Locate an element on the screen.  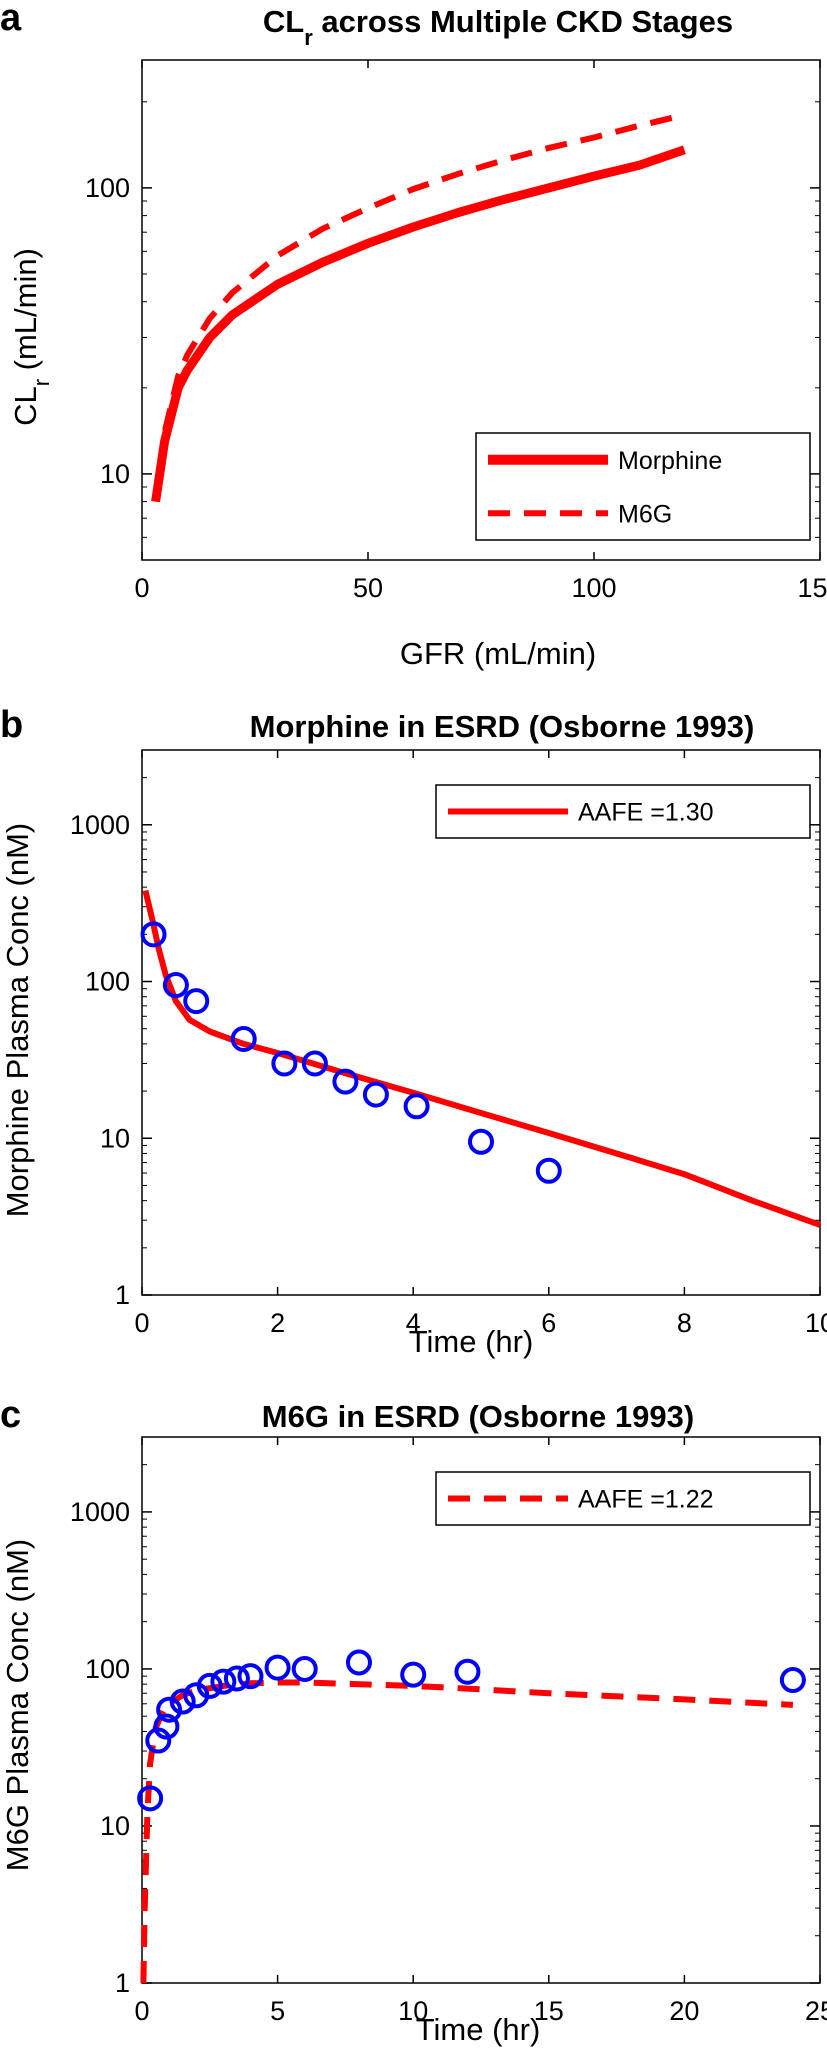
x-axis-label-b: Time (hr) is located at coordinates (471, 1341).